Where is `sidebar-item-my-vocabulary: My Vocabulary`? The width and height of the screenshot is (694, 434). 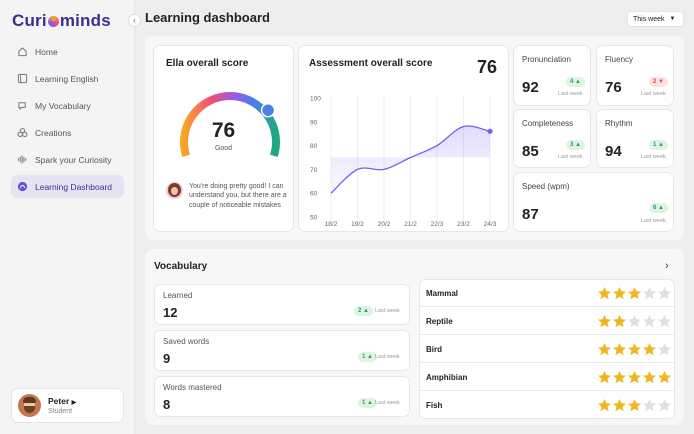
sidebar-item-my-vocabulary: My Vocabulary is located at coordinates (67, 105).